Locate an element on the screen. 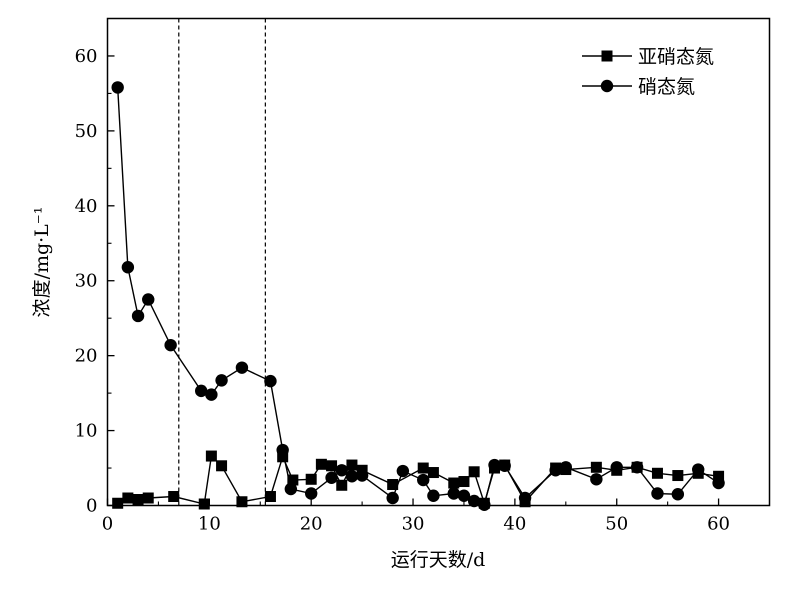  y-axis-ticks: 0 10 20 30 40 50 60 is located at coordinates (95, 281).